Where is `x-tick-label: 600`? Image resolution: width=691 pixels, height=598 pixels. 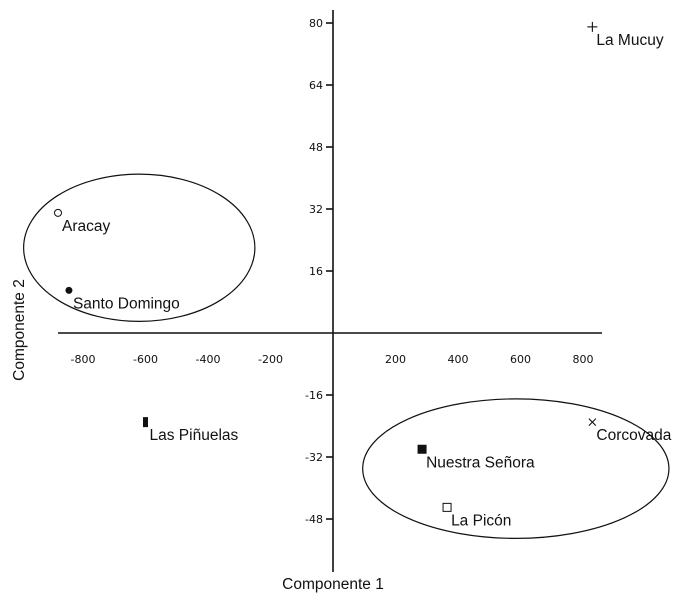
x-tick-label: 600 is located at coordinates (520, 359).